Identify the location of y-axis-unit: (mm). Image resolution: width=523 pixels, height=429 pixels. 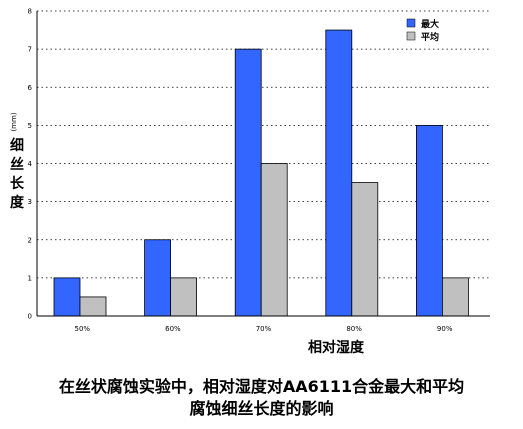
(14, 121).